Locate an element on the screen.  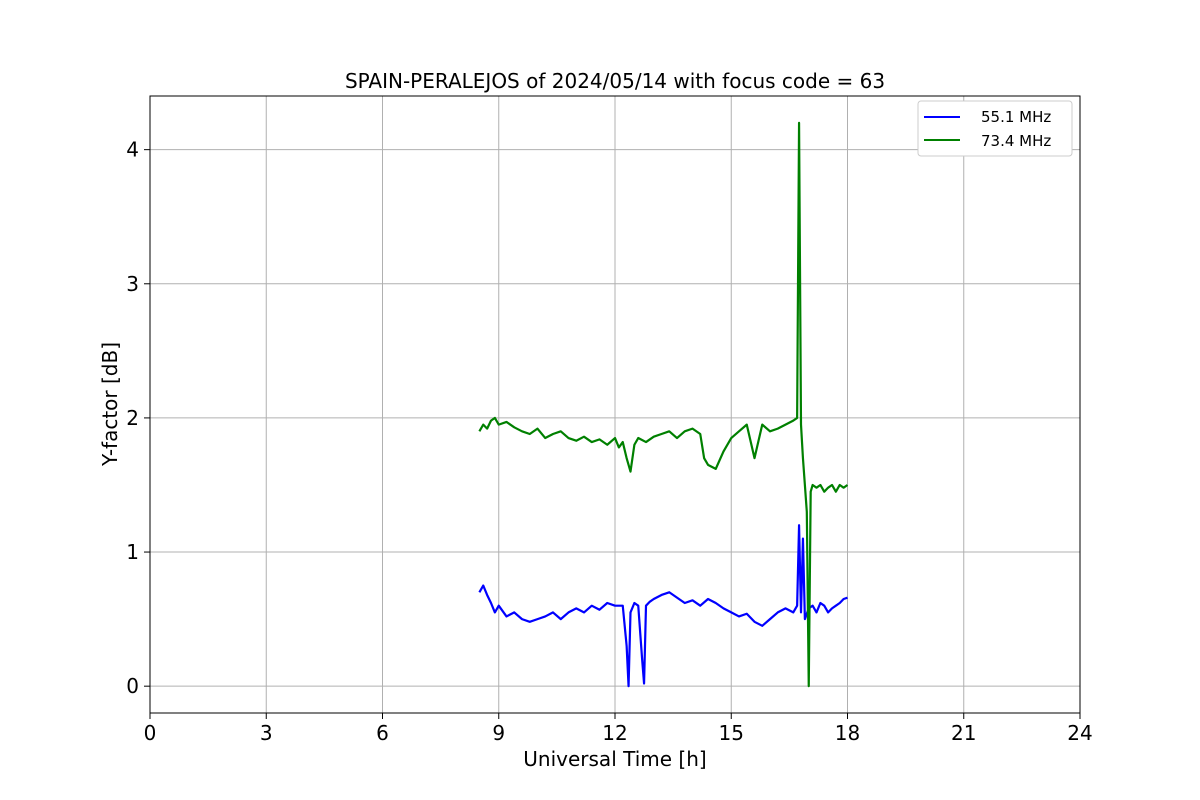
x-axis-label: Universal Time [h] is located at coordinates (614, 759).